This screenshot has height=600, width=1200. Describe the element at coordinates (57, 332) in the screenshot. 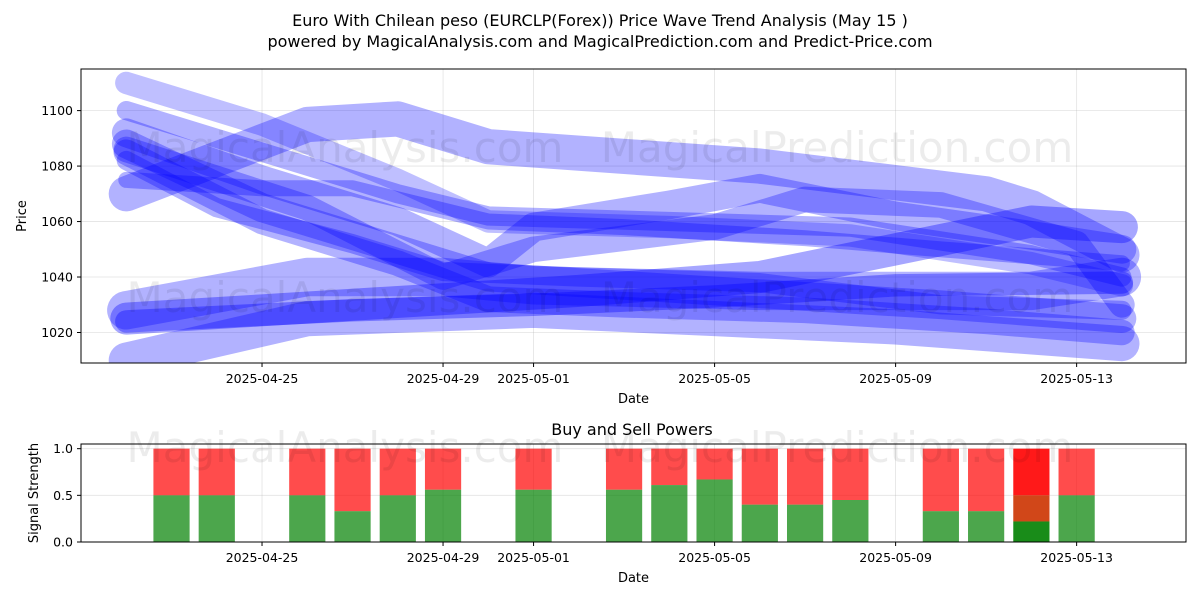

I see `price-y-tick-label: 1020` at that location.